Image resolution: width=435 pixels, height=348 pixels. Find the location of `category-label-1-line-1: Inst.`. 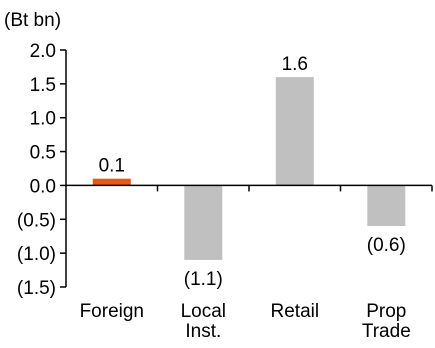

category-label-1-line-1: Inst. is located at coordinates (203, 331).